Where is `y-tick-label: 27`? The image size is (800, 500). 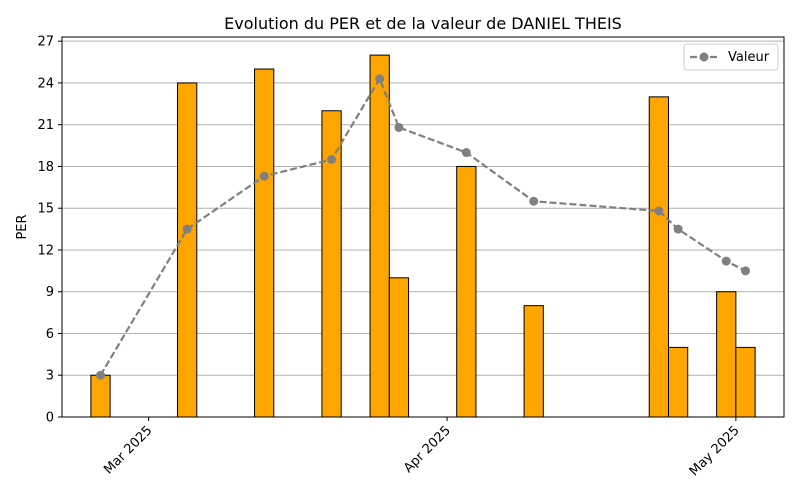 y-tick-label: 27 is located at coordinates (45, 42).